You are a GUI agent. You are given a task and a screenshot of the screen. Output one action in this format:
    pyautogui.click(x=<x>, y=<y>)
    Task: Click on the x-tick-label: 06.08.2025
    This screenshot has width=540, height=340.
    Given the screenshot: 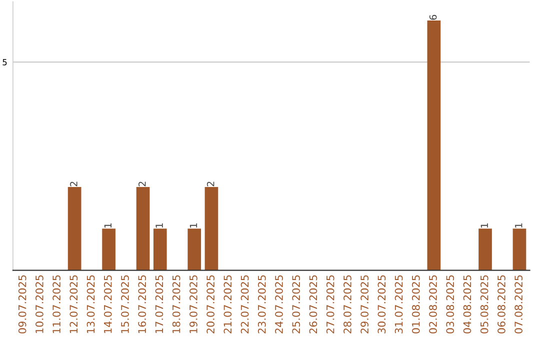 What is the action you would take?
    pyautogui.click(x=502, y=304)
    